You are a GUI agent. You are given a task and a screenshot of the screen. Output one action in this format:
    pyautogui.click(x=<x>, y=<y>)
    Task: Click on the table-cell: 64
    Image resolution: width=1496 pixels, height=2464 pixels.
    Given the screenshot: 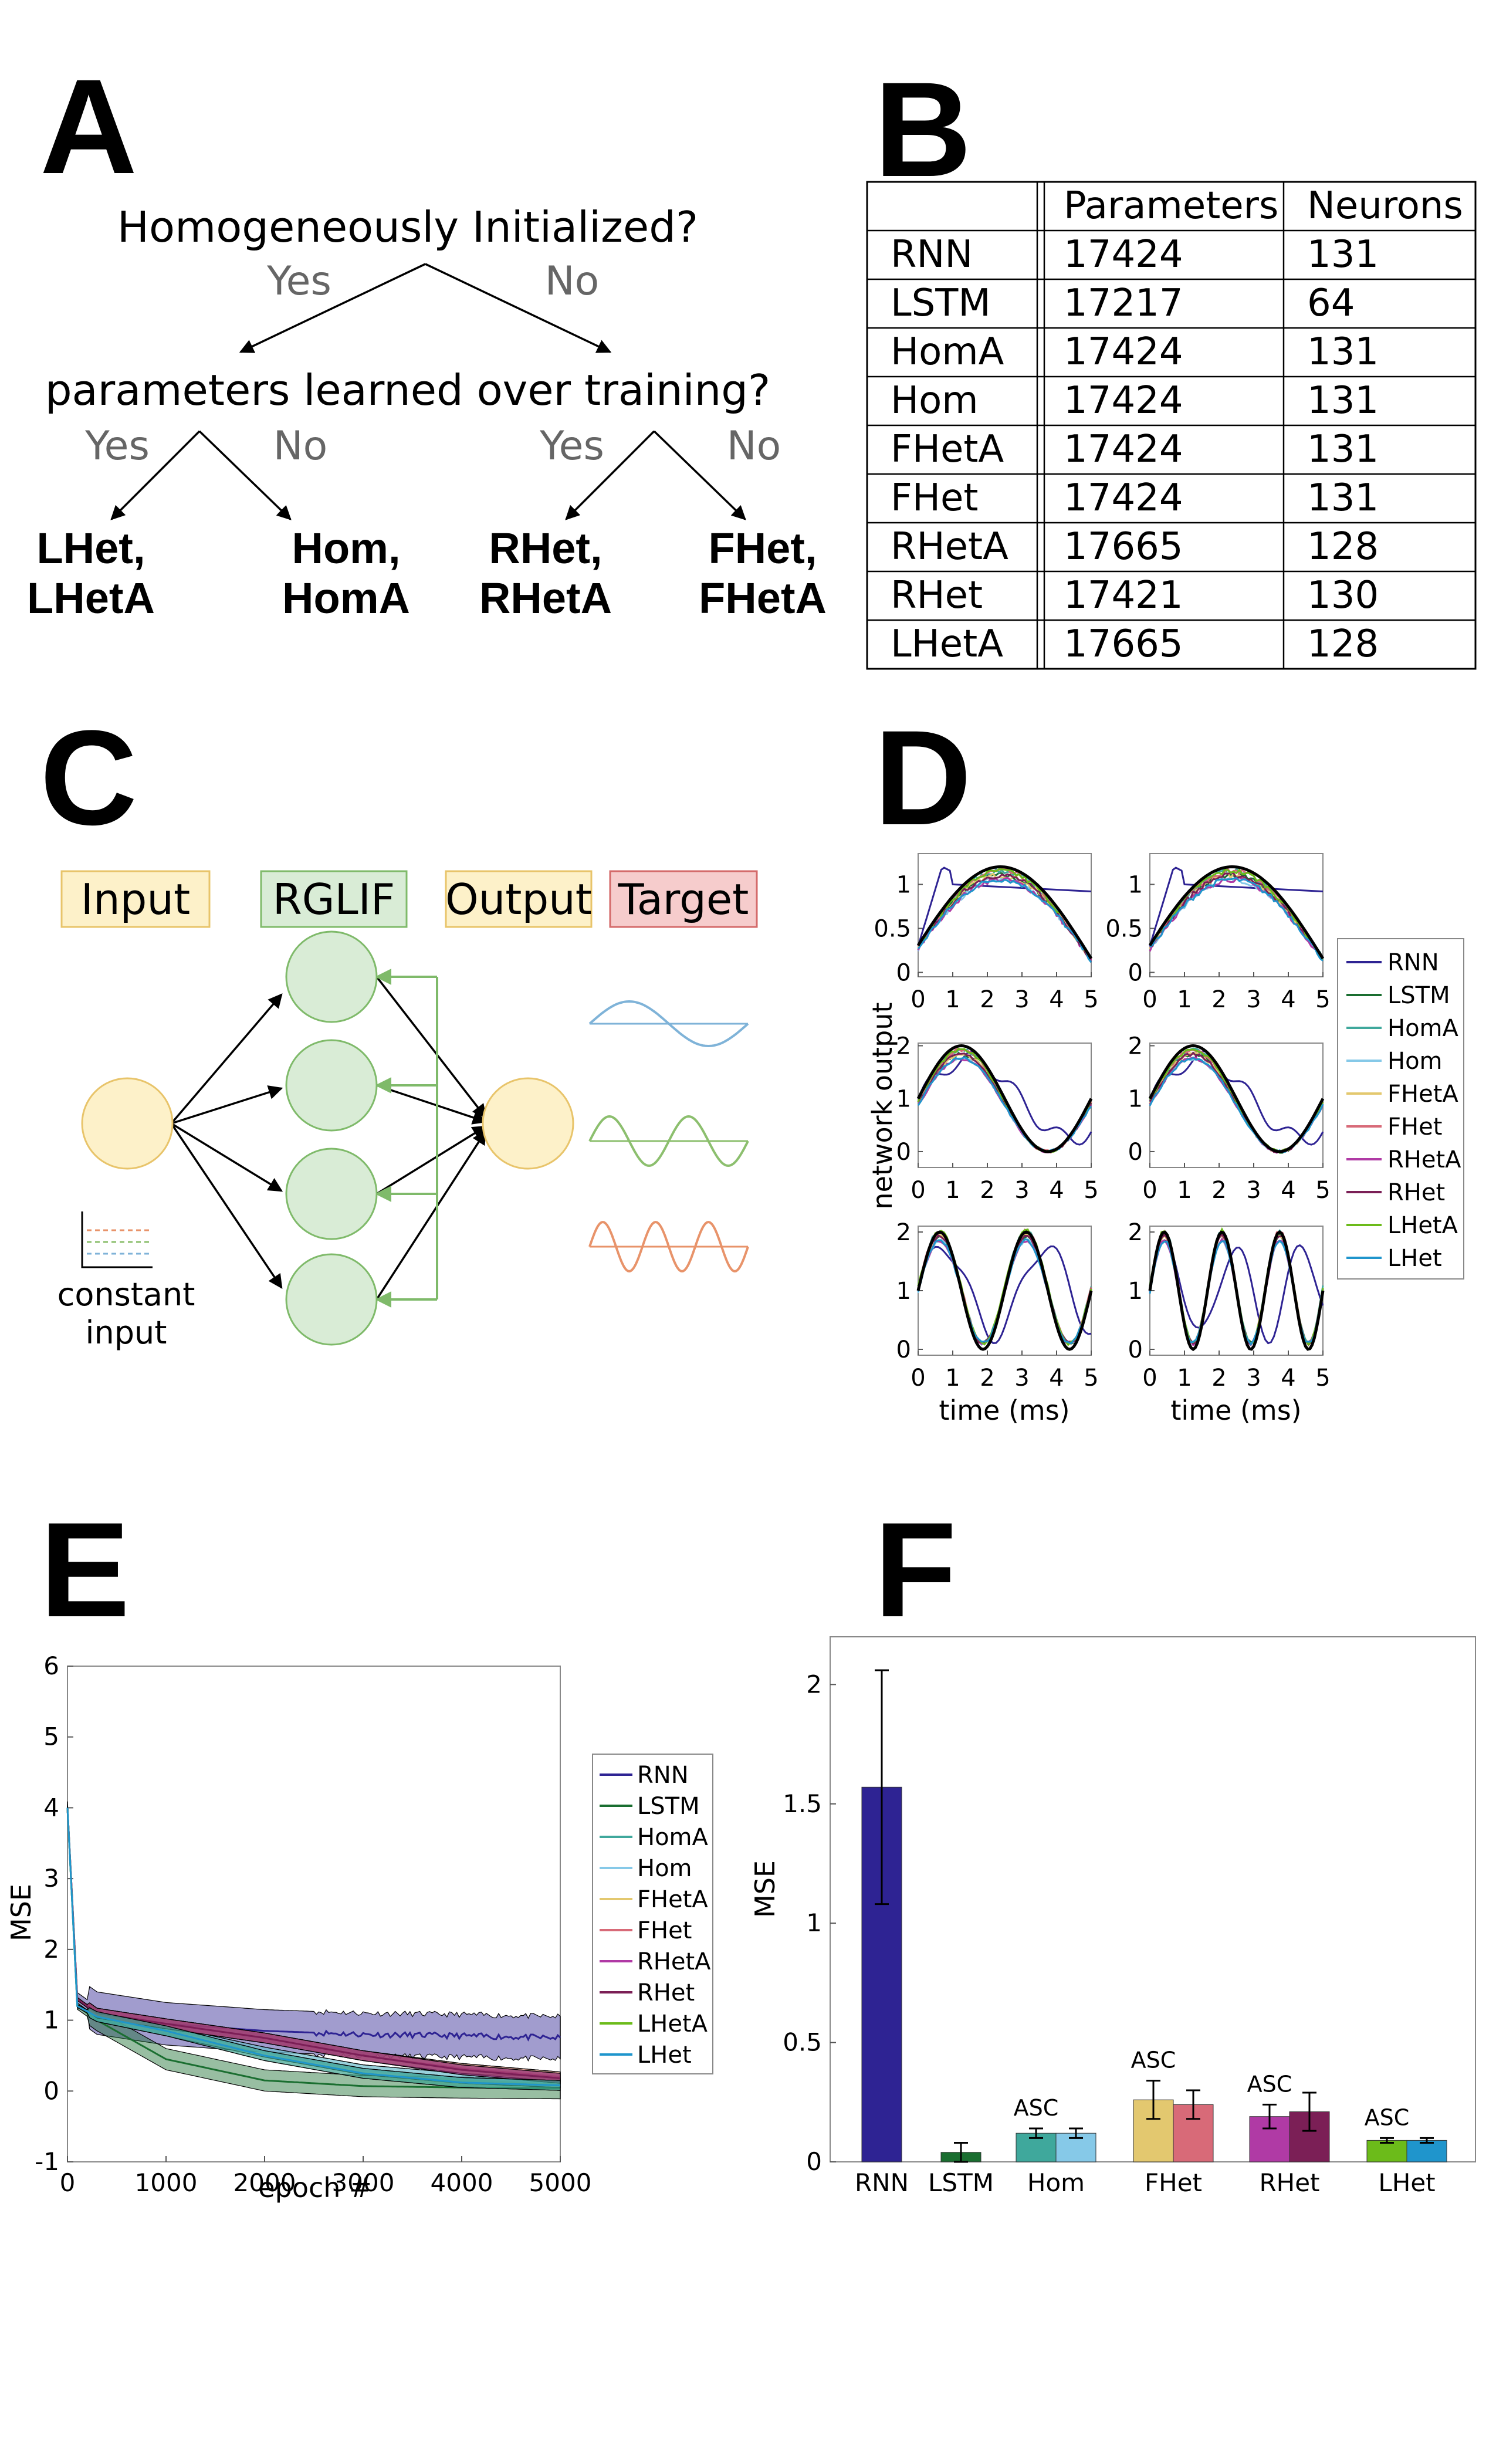 What is the action you would take?
    pyautogui.click(x=1331, y=303)
    